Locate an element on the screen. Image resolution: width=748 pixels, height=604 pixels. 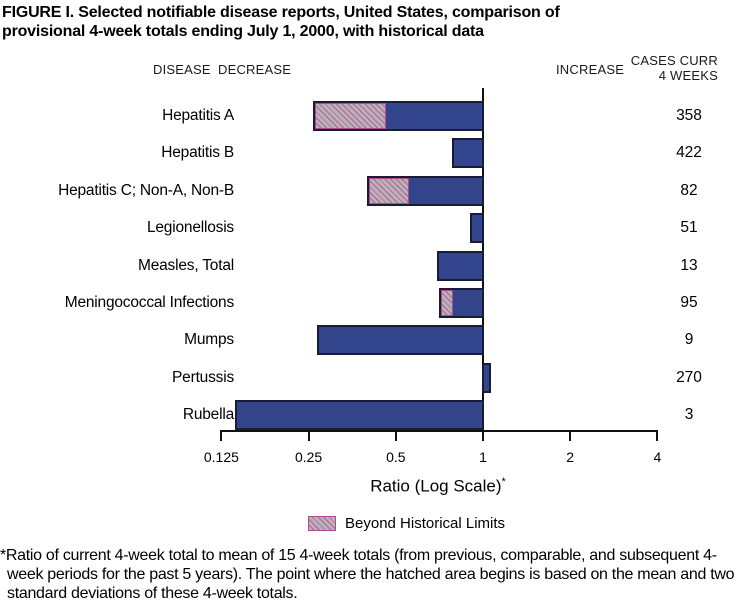
column-header-decrease: DECREASE is located at coordinates (255, 69).